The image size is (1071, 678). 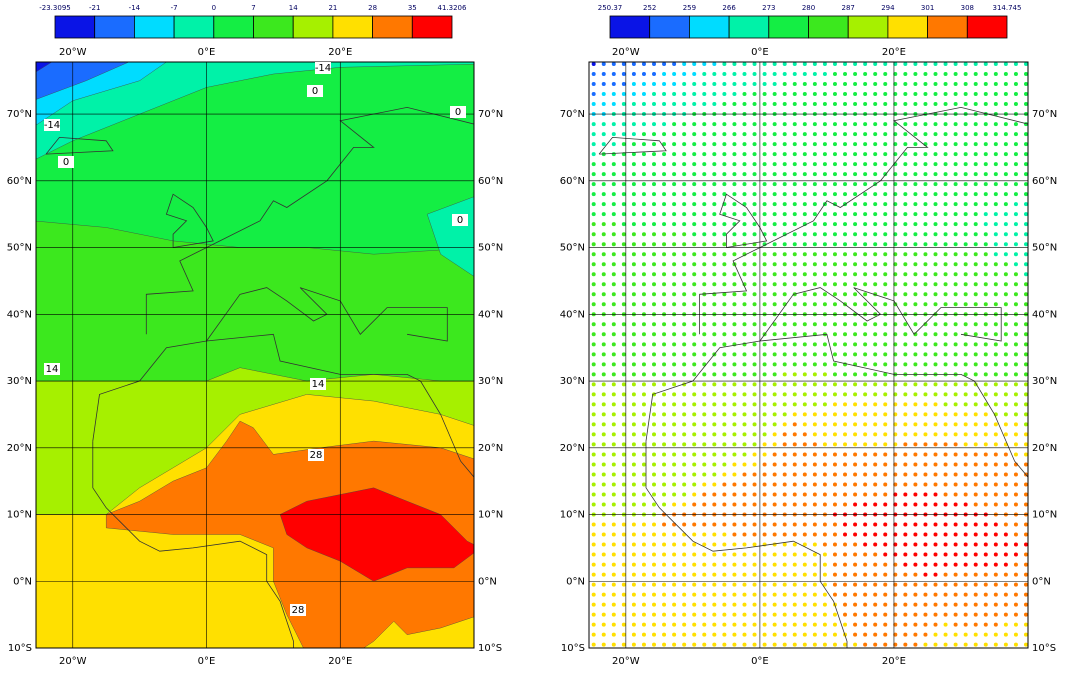 I want to click on filled-contour, so click(x=44, y=67).